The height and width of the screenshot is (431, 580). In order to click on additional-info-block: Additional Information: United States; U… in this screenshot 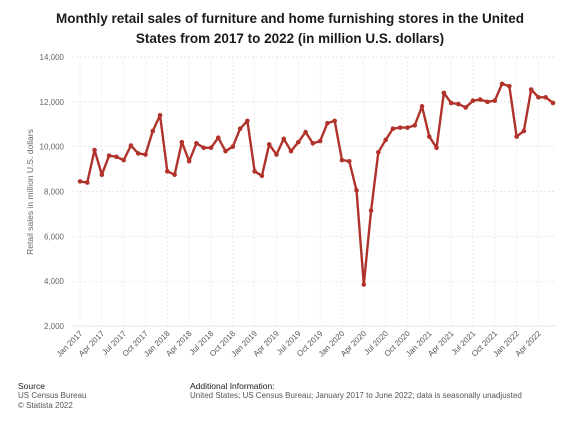, I will do `click(380, 391)`.